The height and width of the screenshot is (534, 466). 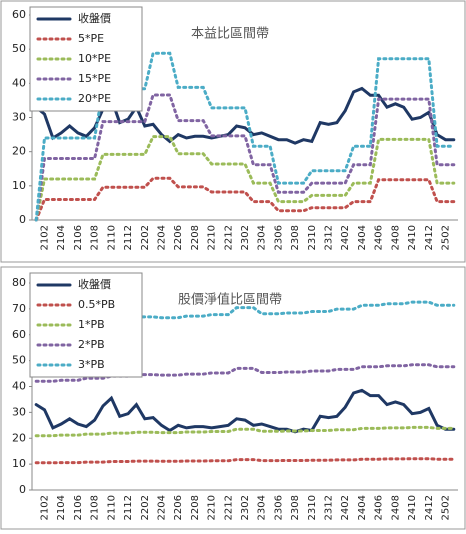 What do you see at coordinates (91, 38) in the screenshot?
I see `legend-label: 5*PE` at bounding box center [91, 38].